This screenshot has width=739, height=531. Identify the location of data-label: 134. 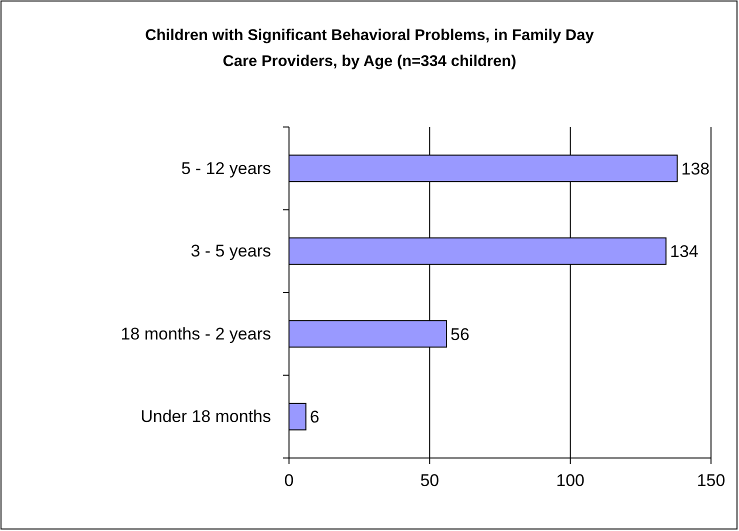
(684, 252).